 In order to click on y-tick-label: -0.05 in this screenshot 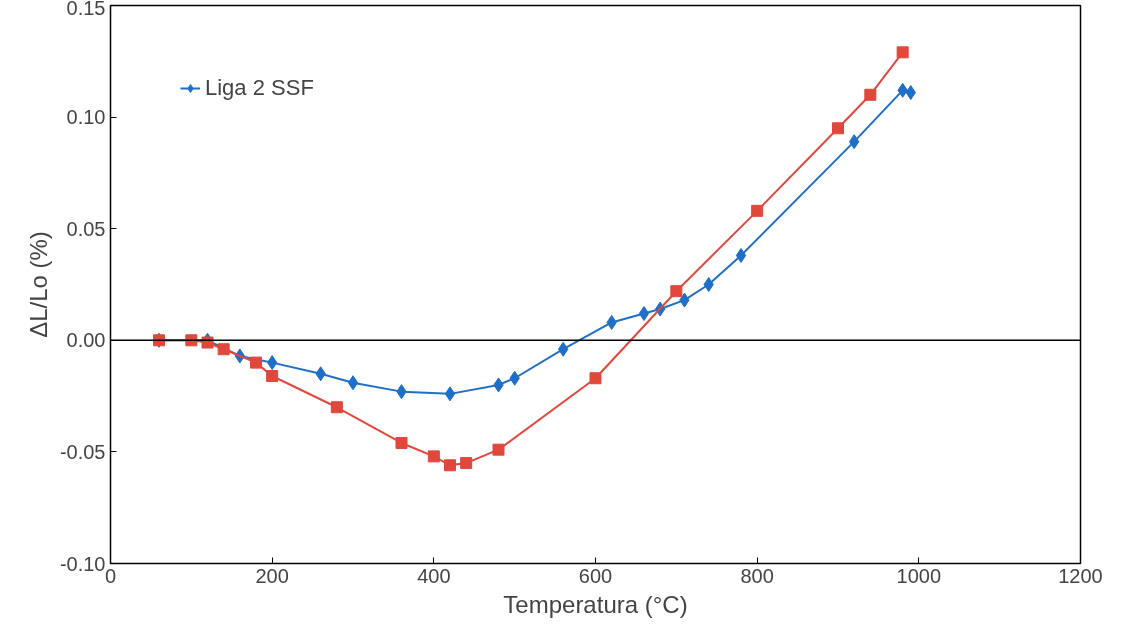, I will do `click(82, 451)`.